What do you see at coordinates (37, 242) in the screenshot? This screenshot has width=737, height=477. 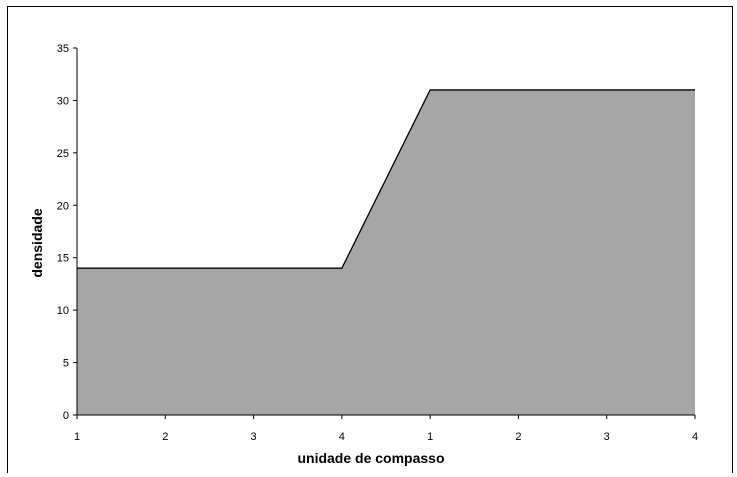 I see `y-axis-title: densidade` at bounding box center [37, 242].